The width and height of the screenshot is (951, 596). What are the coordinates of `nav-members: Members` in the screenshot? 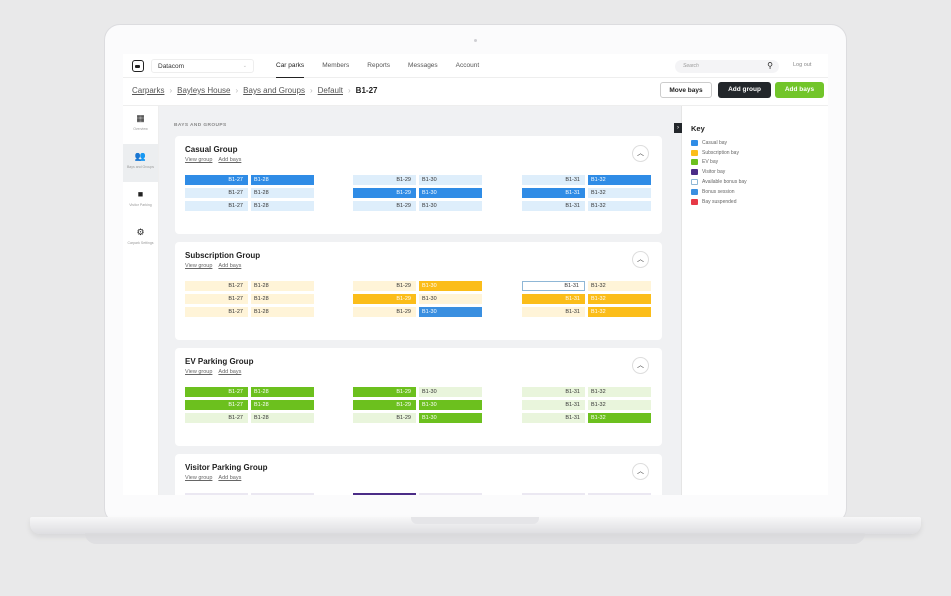 It's located at (336, 65).